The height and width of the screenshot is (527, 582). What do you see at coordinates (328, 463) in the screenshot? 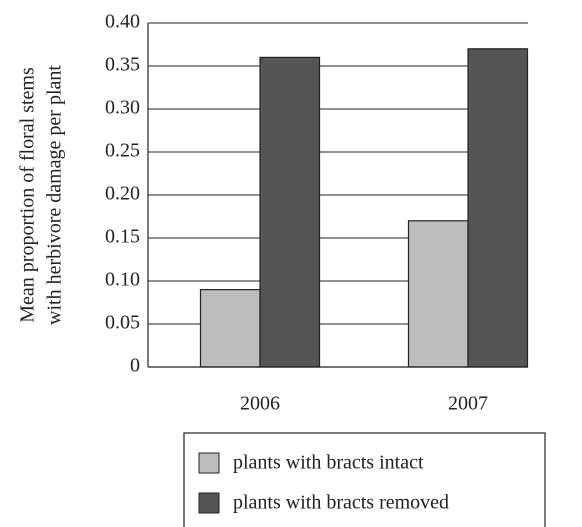
I see `legend-label: plants with bracts intact` at bounding box center [328, 463].